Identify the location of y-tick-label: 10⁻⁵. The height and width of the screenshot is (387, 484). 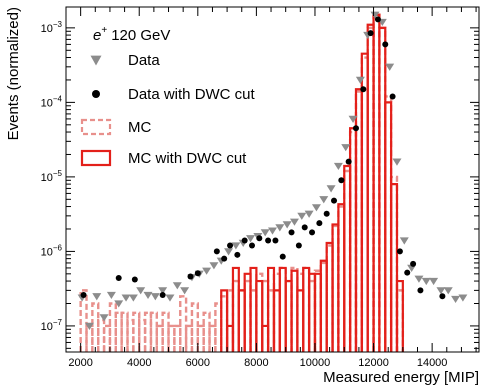
(52, 176).